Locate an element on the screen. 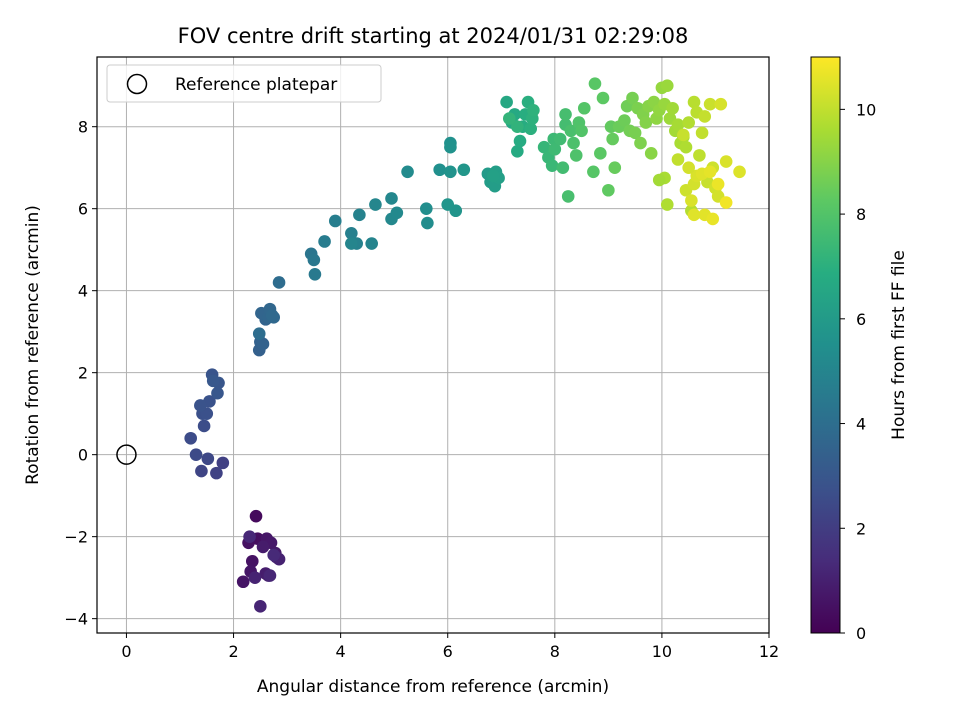 The image size is (960, 720). x-tick-label: 6 is located at coordinates (448, 651).